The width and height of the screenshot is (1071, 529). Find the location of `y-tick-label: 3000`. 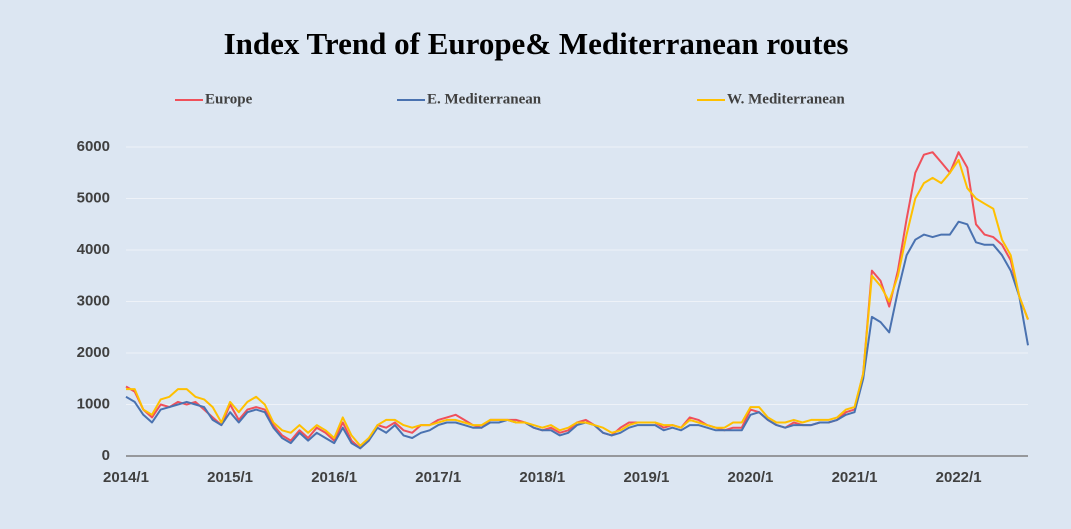

y-tick-label: 3000 is located at coordinates (93, 300).